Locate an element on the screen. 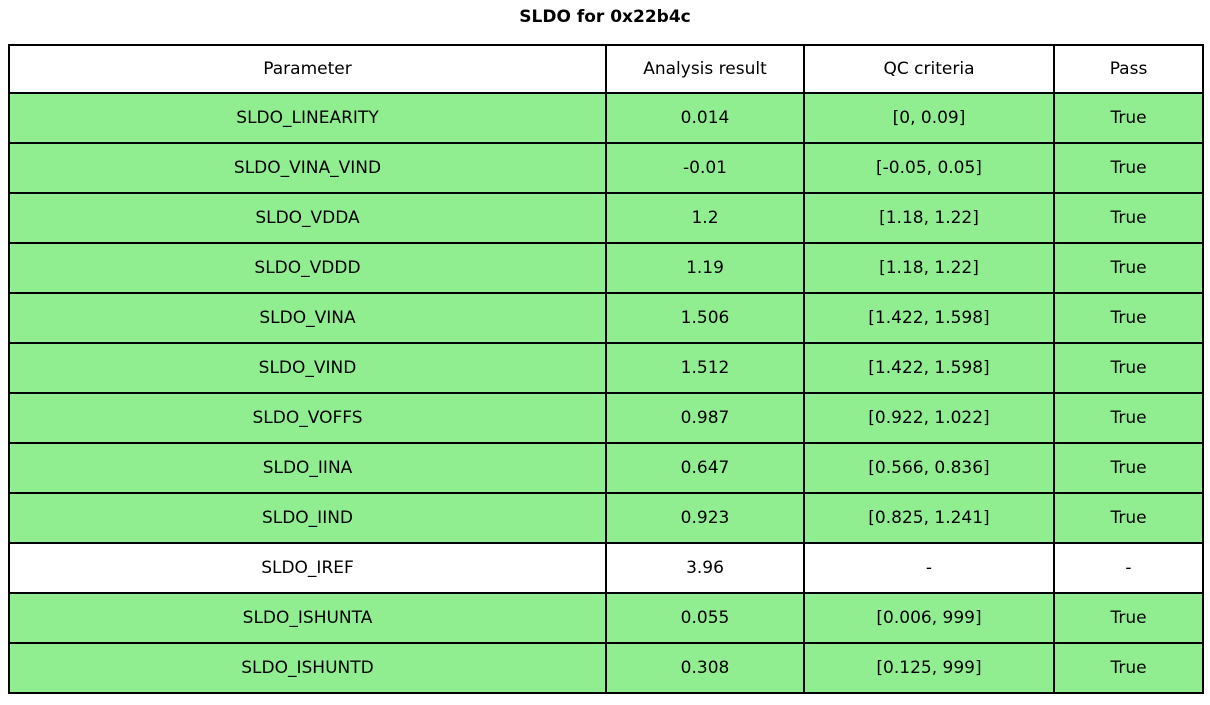  qc-criteria-cell: [0.006, 999] is located at coordinates (929, 618).